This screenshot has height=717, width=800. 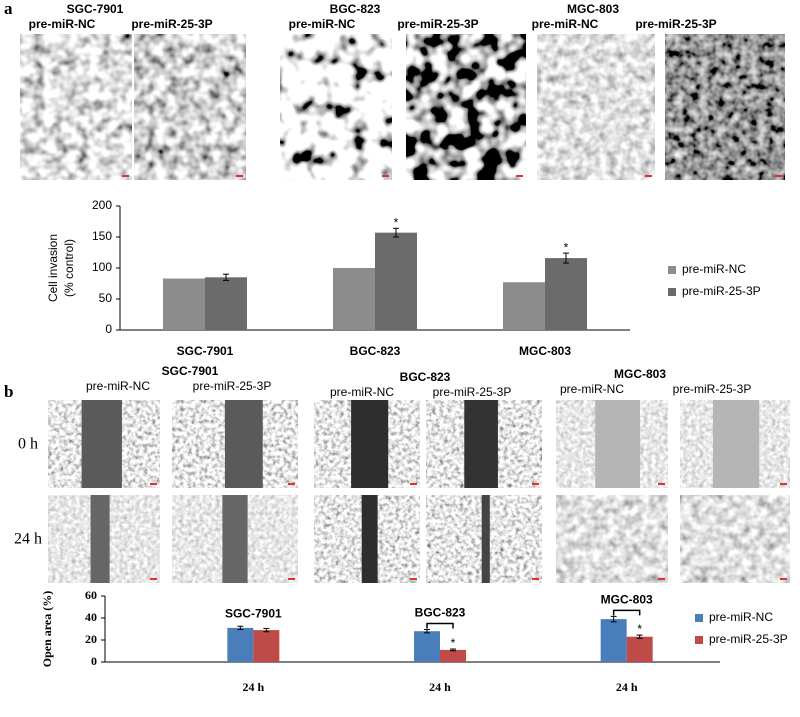 What do you see at coordinates (8, 391) in the screenshot?
I see `panel-label: b` at bounding box center [8, 391].